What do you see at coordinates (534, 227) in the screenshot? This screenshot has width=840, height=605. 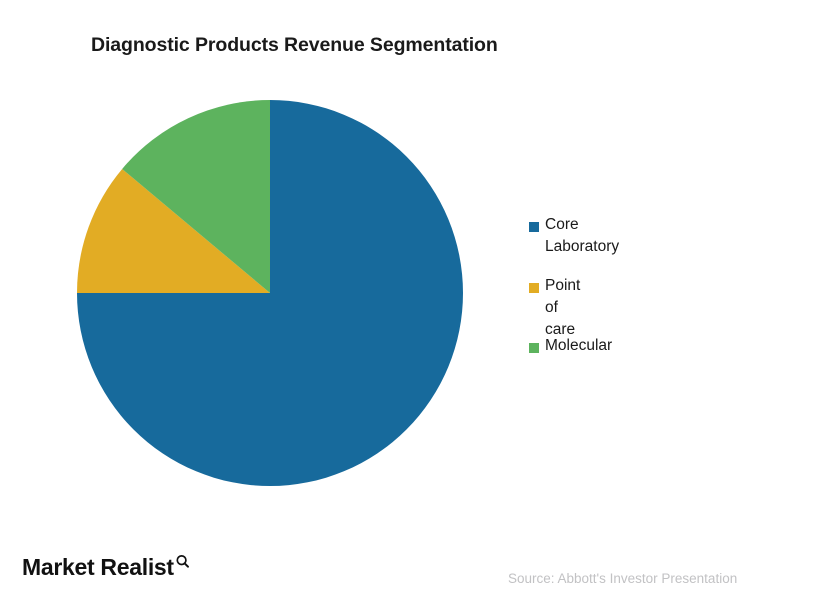 I see `legend-swatch-core-laboratory` at bounding box center [534, 227].